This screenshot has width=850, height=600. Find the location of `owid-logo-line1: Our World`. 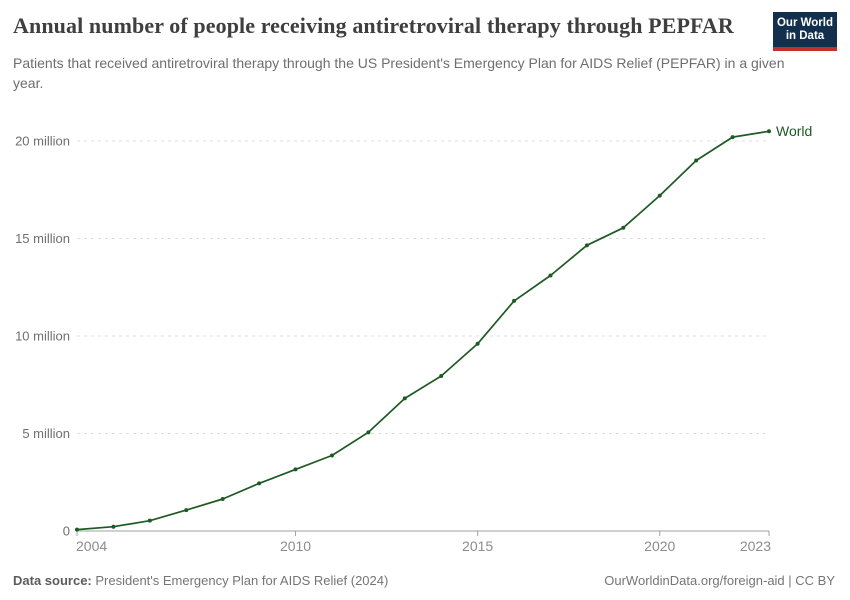

owid-logo-line1: Our World is located at coordinates (804, 23).